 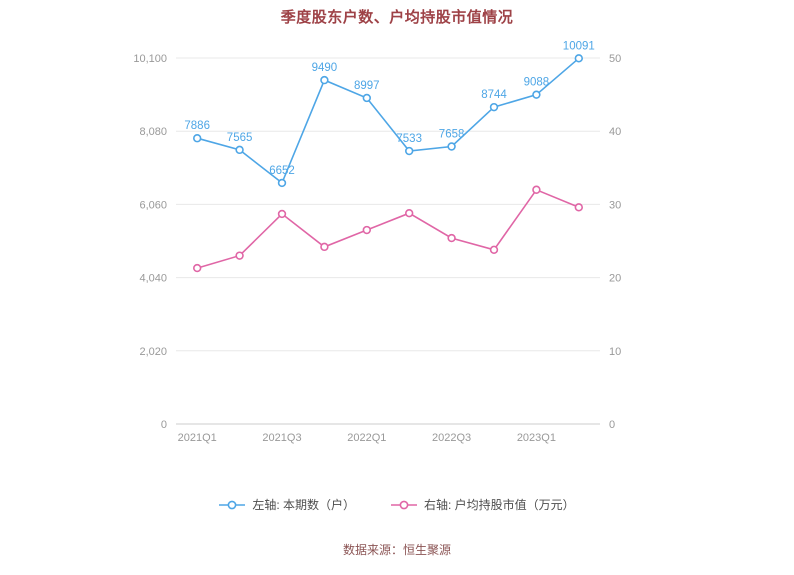 What do you see at coordinates (499, 505) in the screenshot?
I see `legend-label-avg-holding-value: 右轴: 户均持股市值（万元）` at bounding box center [499, 505].